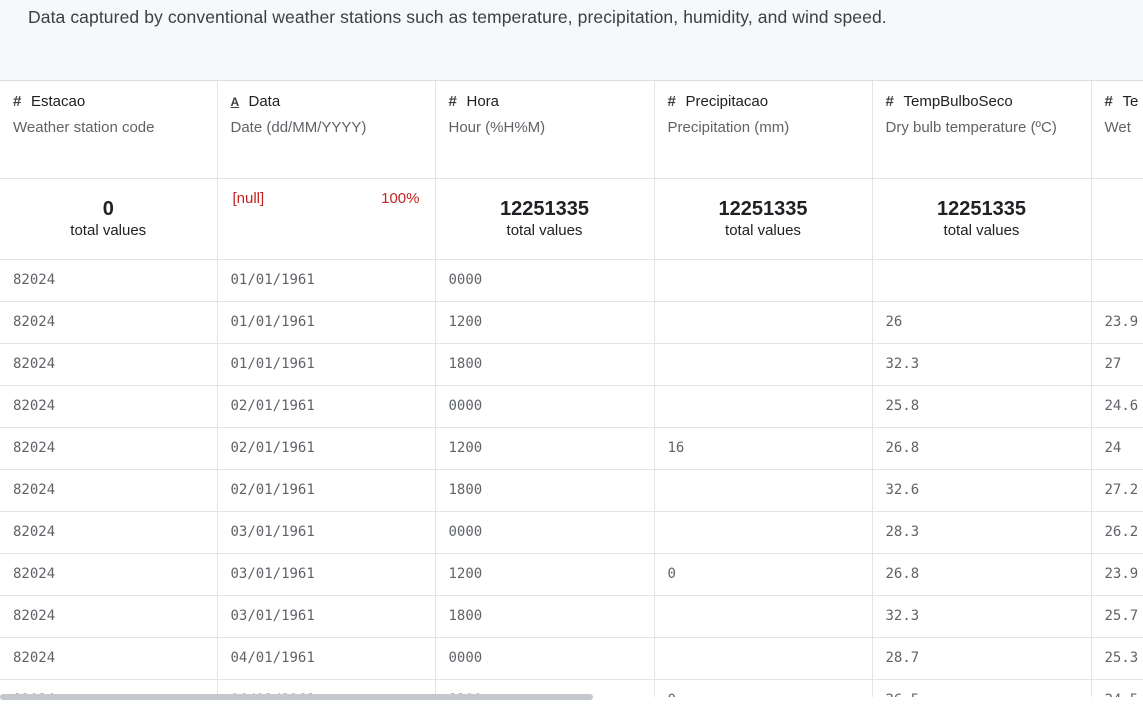 The height and width of the screenshot is (709, 1143). What do you see at coordinates (1117, 688) in the screenshot?
I see `table-cell: 24.5` at bounding box center [1117, 688].